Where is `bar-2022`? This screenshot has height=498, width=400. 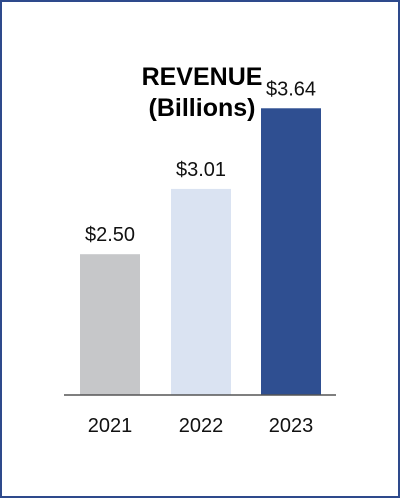
bar-2022 is located at coordinates (201, 291).